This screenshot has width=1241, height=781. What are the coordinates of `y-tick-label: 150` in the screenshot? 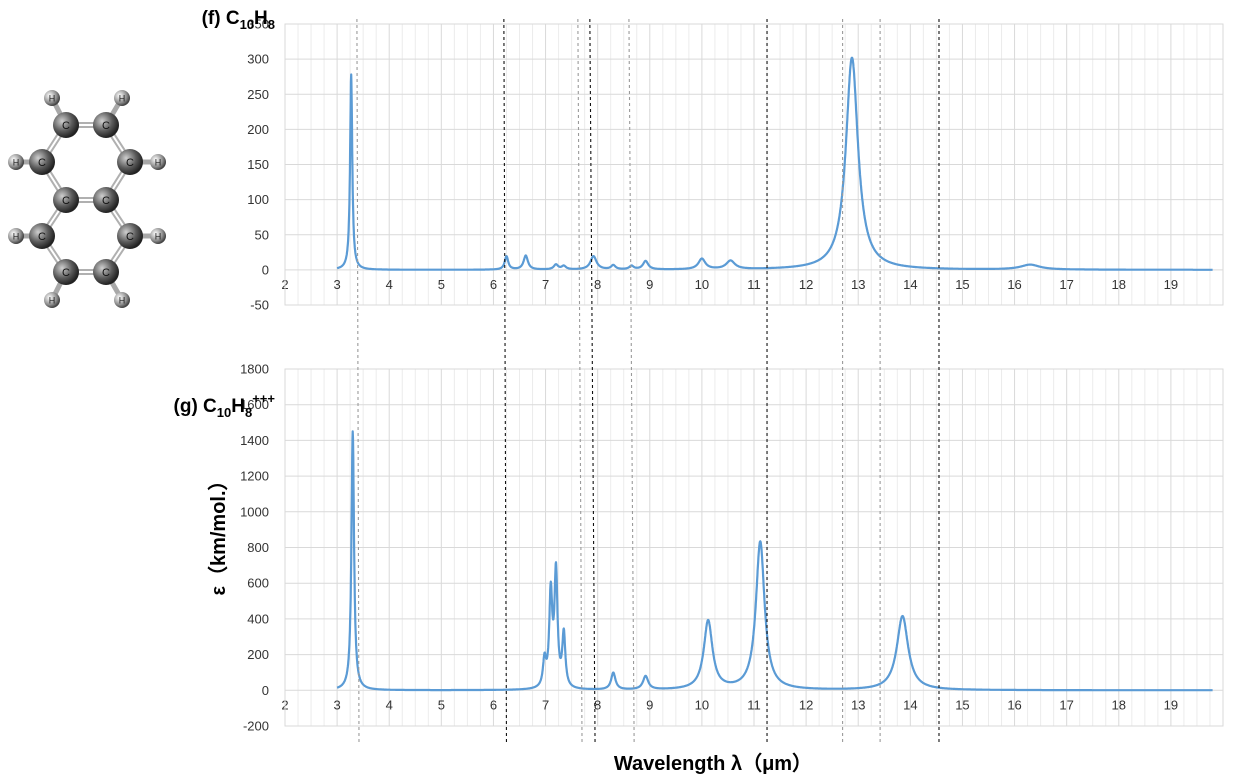 It's located at (258, 164).